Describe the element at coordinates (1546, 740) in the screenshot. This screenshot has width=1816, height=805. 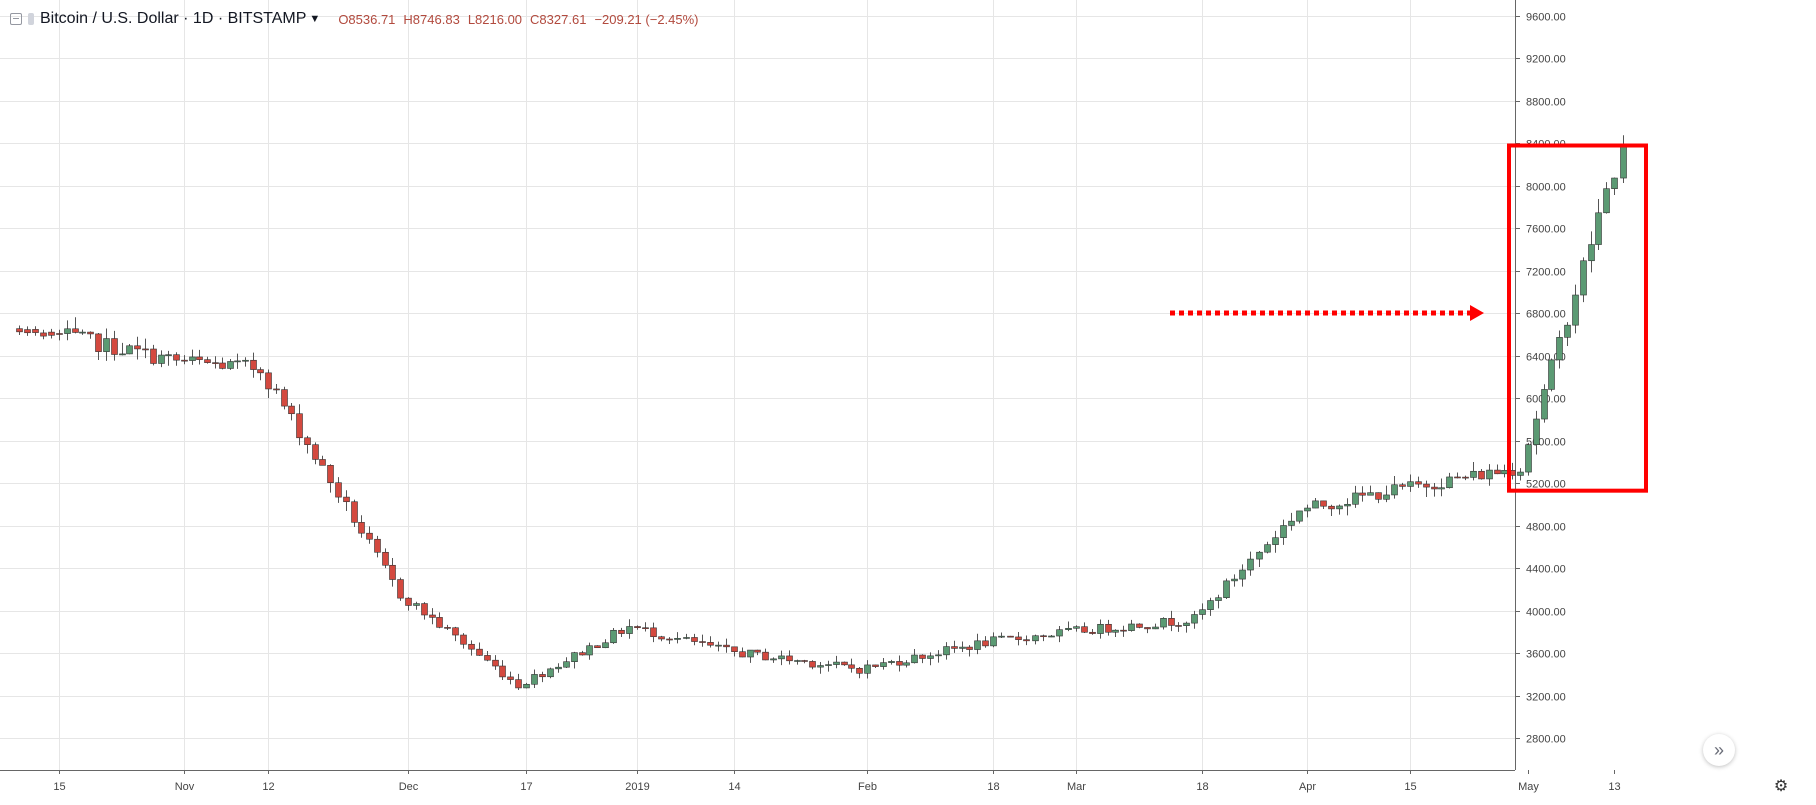
I see `price-tick-label: 2800.00` at that location.